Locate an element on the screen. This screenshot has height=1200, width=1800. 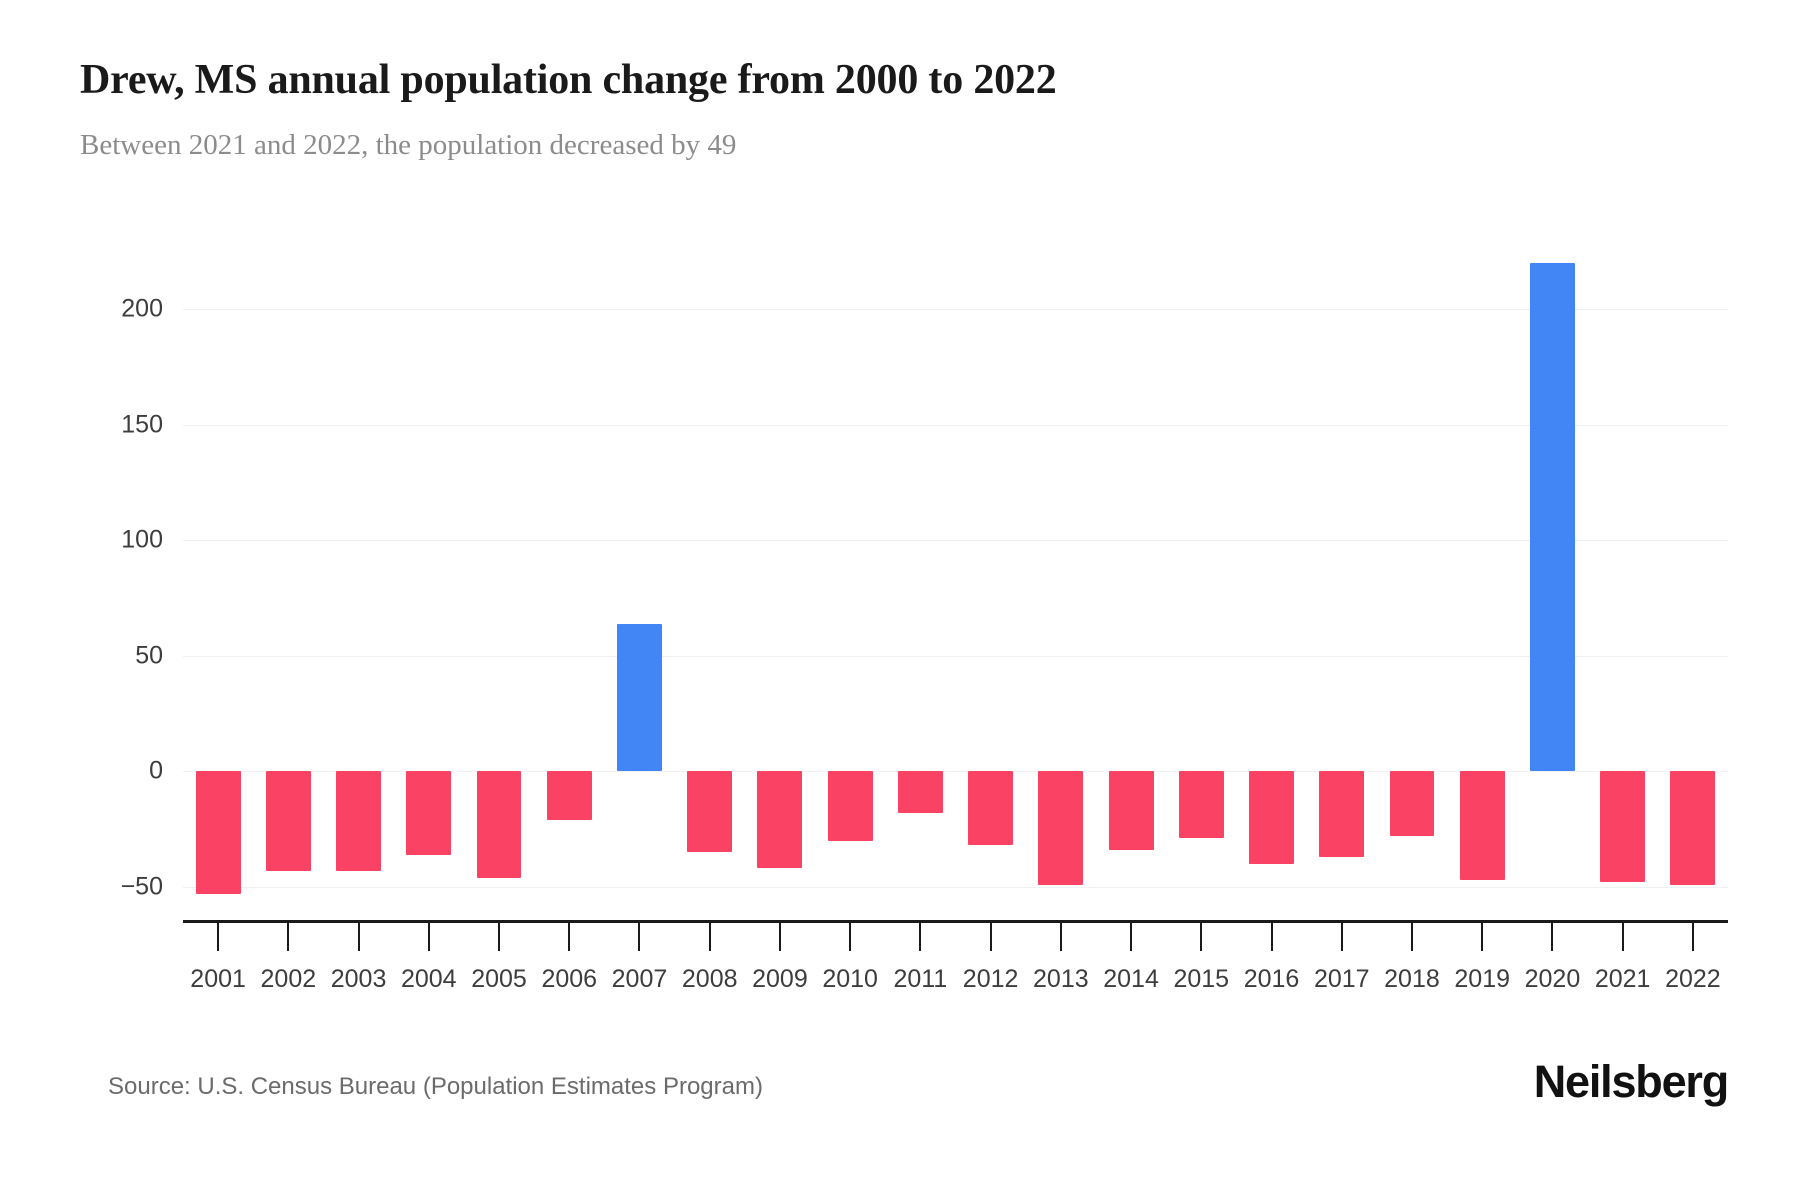
bar-2011 is located at coordinates (920, 792).